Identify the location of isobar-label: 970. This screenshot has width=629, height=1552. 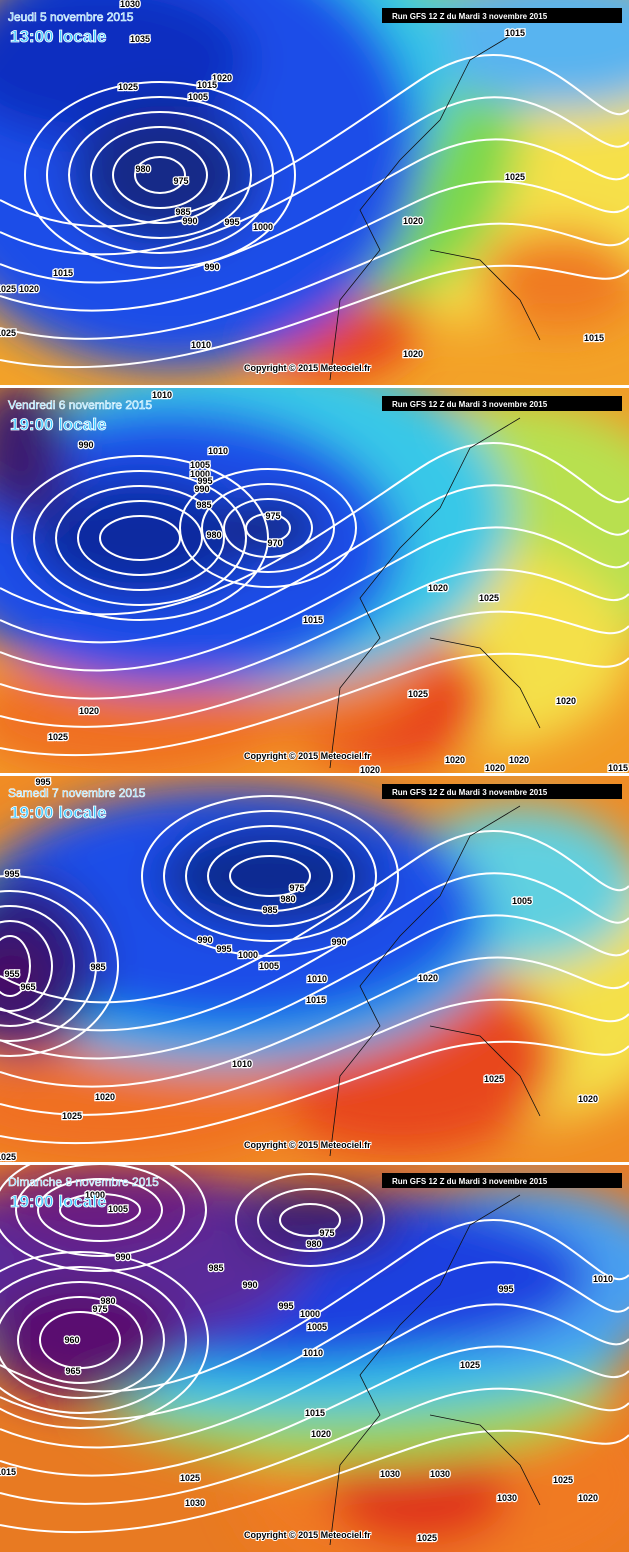
(274, 543).